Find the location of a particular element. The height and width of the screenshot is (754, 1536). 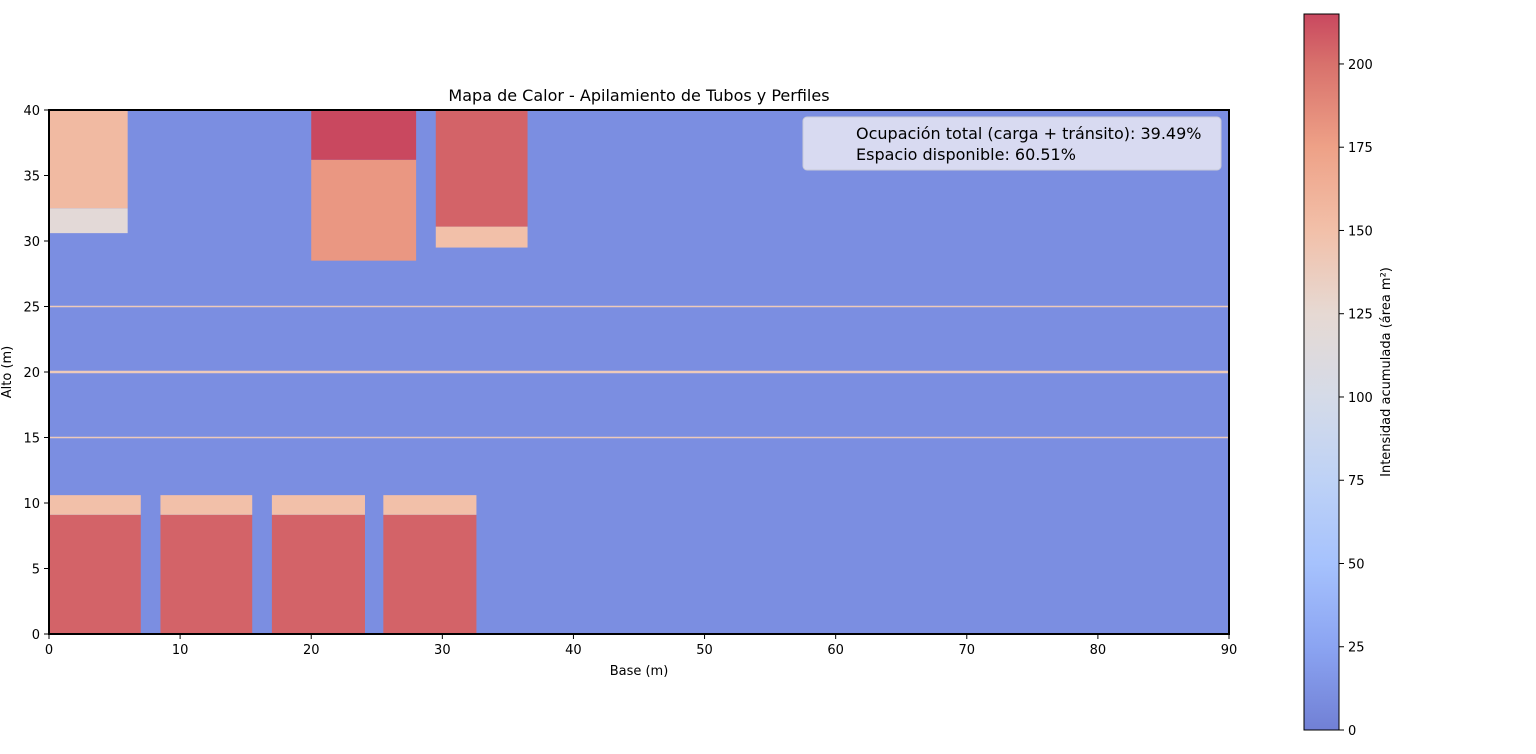

colorbar-tick-label: 0 is located at coordinates (1352, 731).